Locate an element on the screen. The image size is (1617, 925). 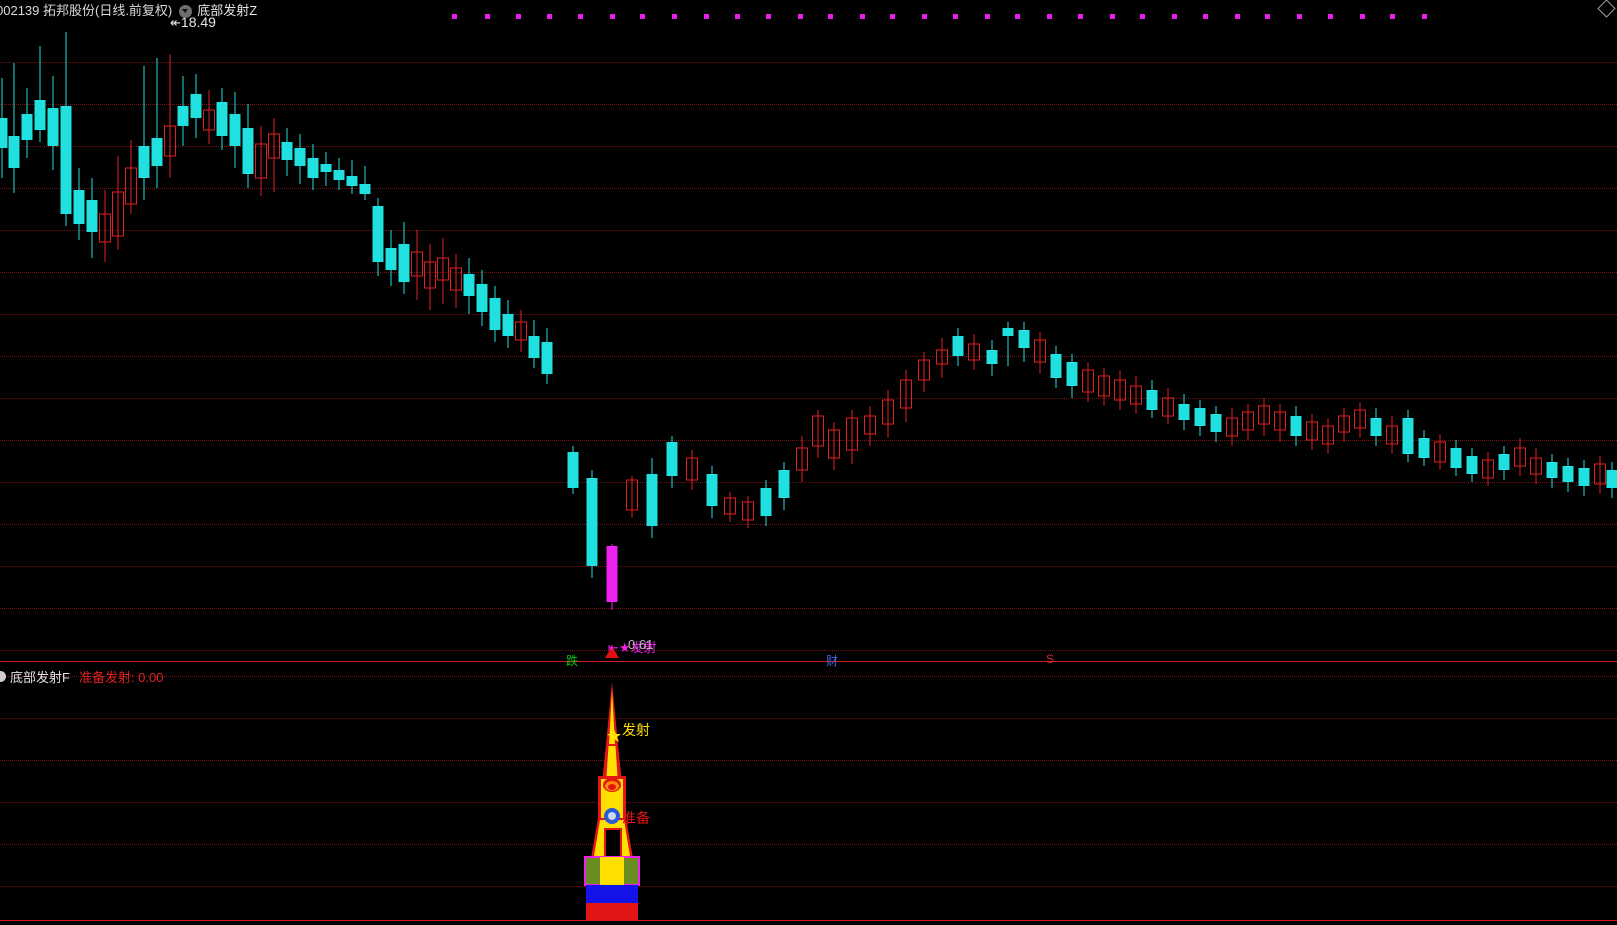
launch-label-text: 发射 is located at coordinates (636, 730).